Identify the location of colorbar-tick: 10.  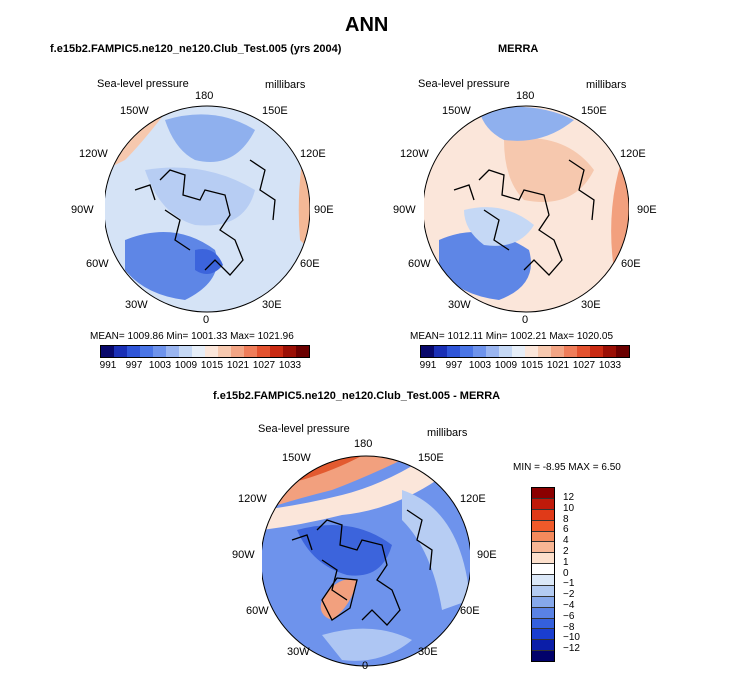
(569, 508).